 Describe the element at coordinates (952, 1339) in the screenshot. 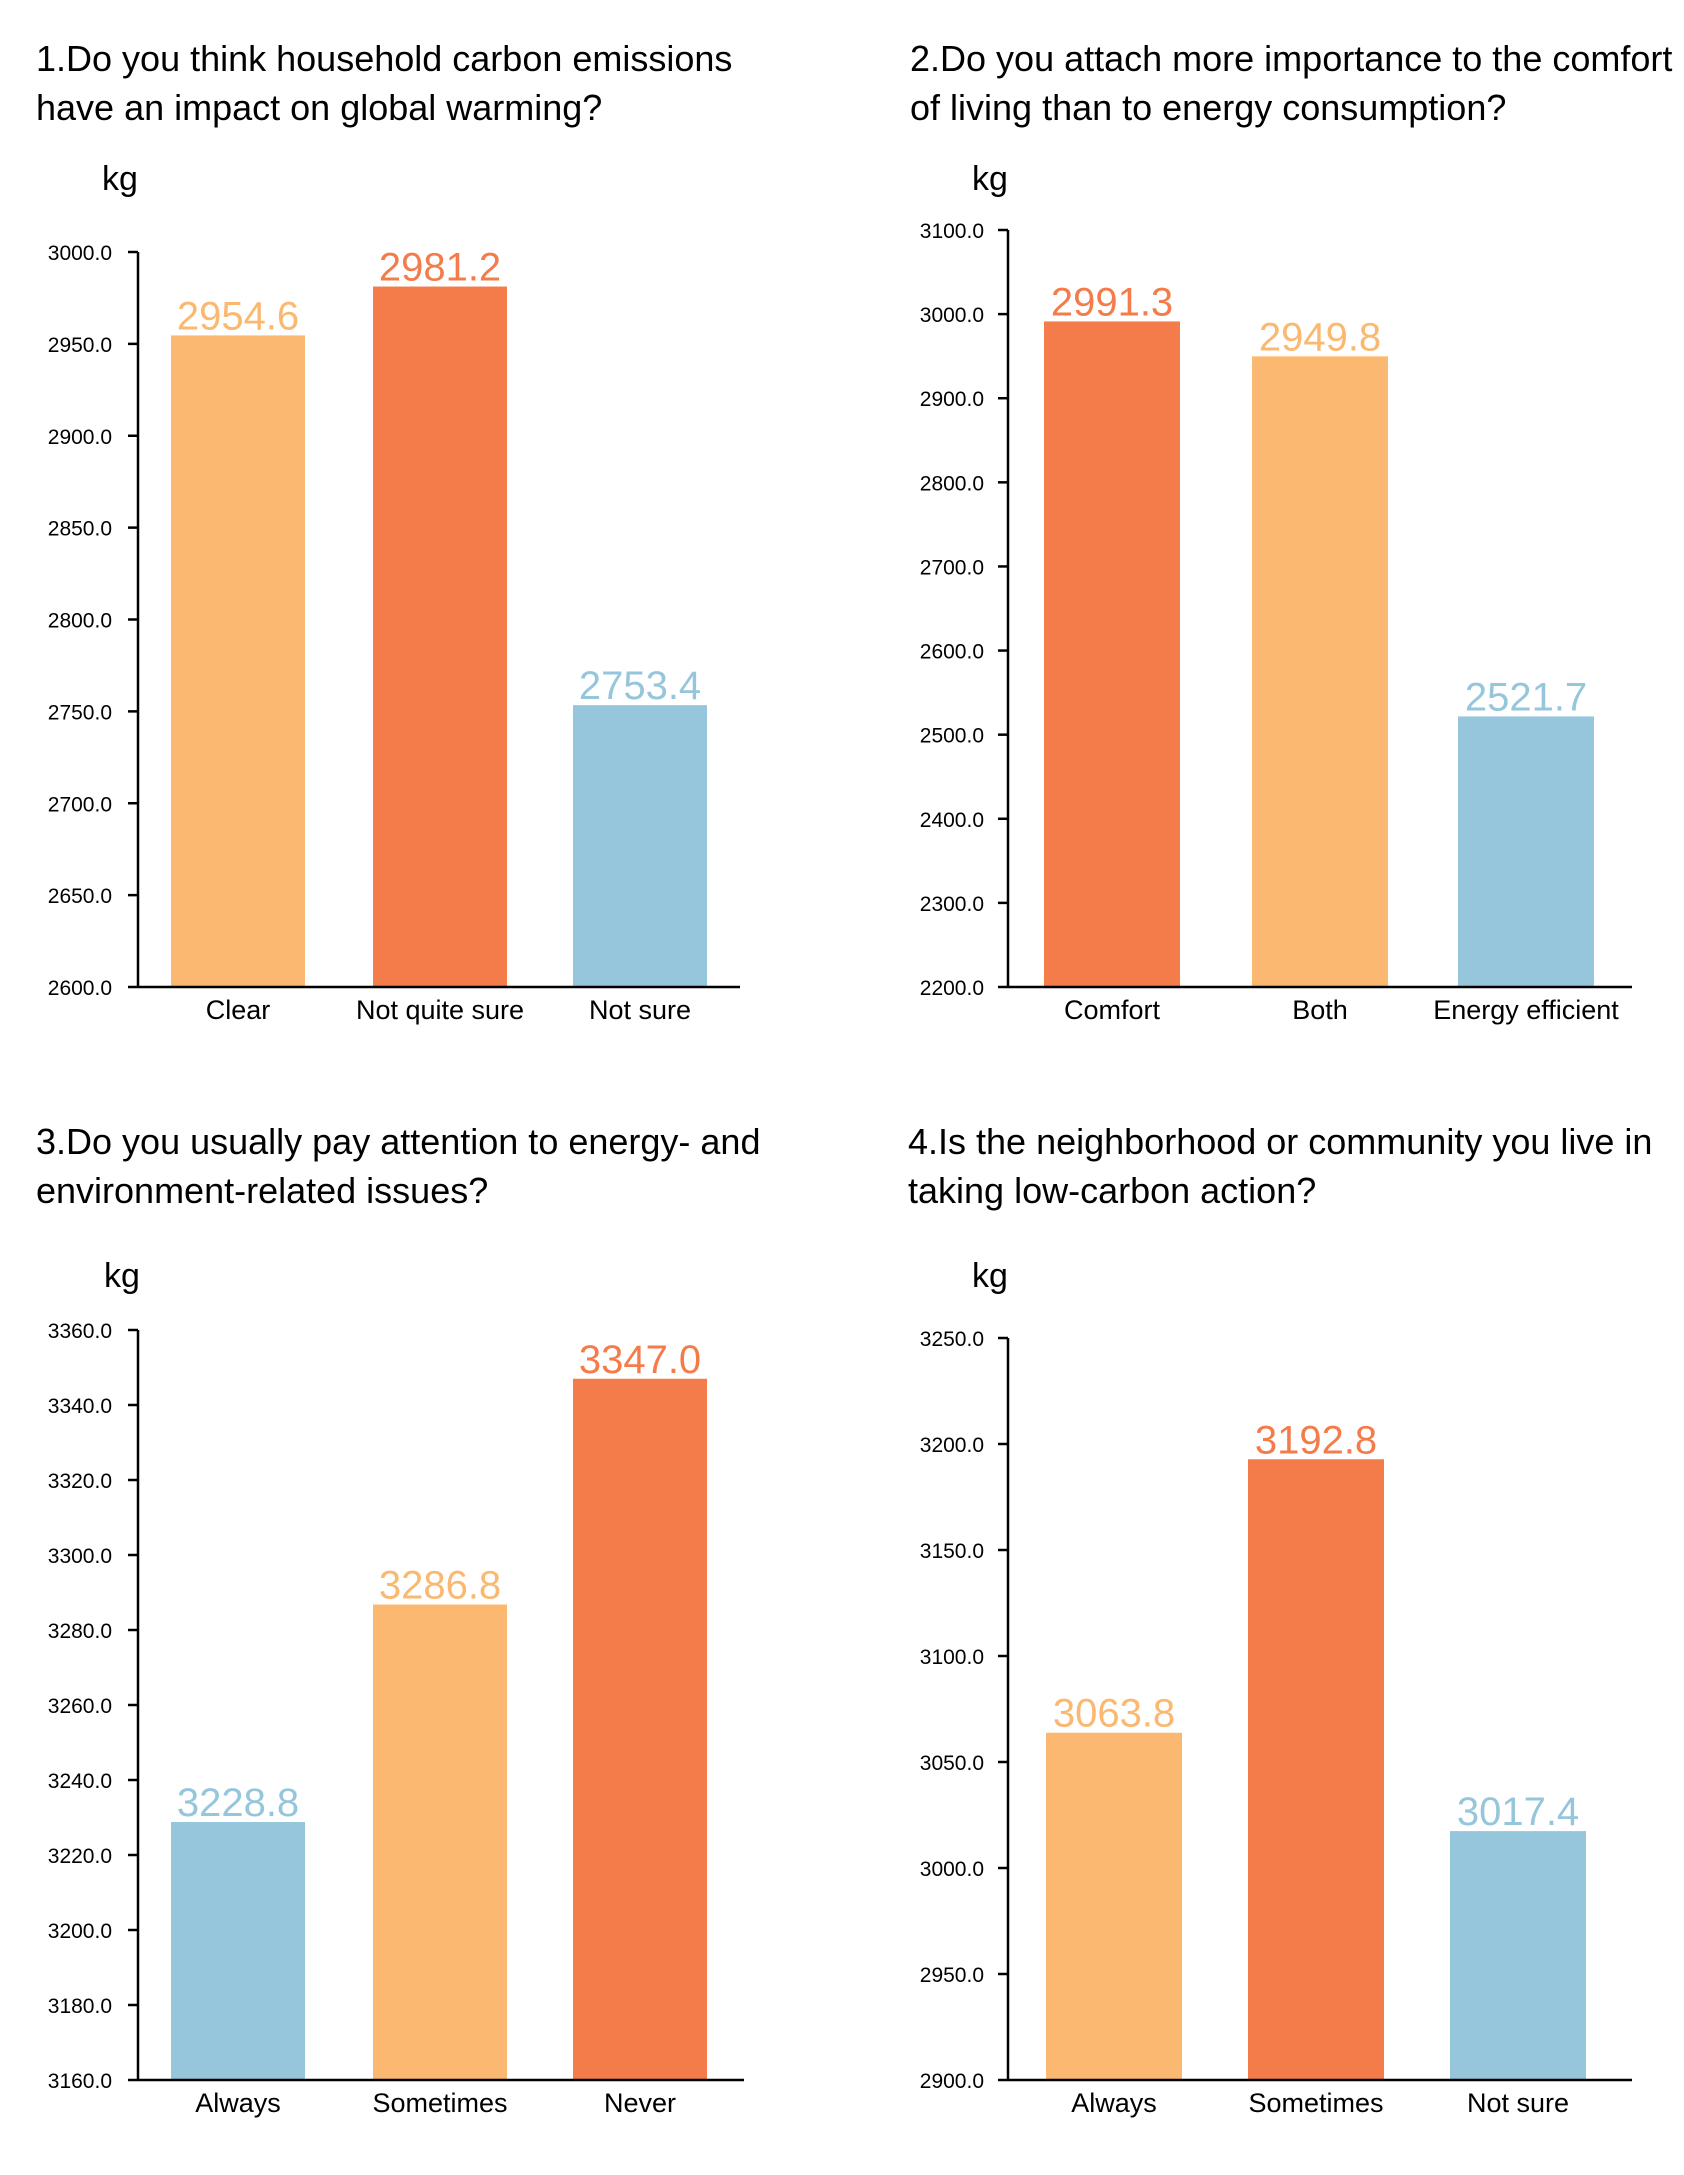

I see `y-tick-label: 3250.0` at that location.